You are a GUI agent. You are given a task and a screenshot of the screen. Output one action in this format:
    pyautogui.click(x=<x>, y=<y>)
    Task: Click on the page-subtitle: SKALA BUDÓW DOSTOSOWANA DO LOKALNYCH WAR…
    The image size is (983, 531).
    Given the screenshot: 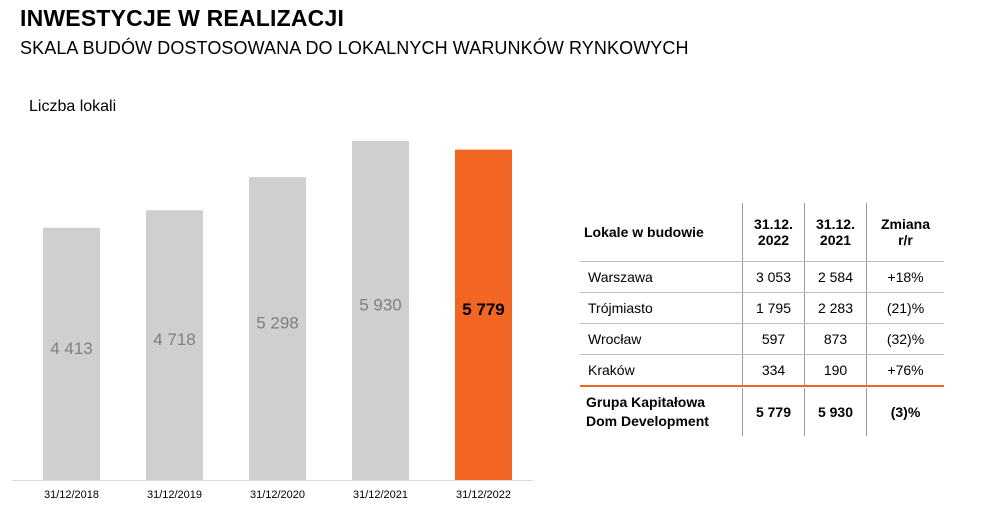 What is the action you would take?
    pyautogui.click(x=354, y=48)
    